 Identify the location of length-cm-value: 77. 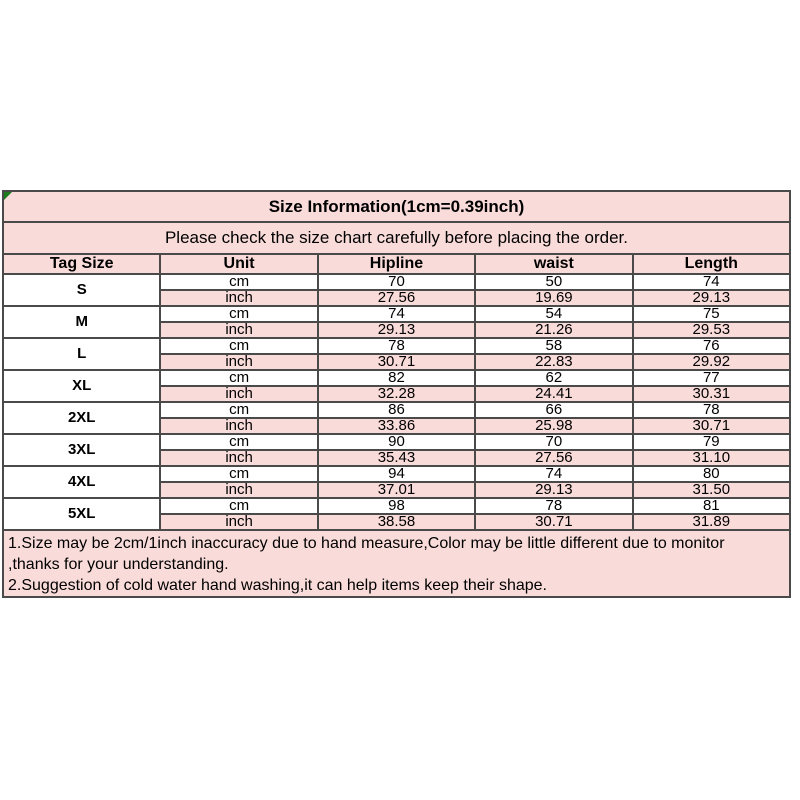
(711, 378).